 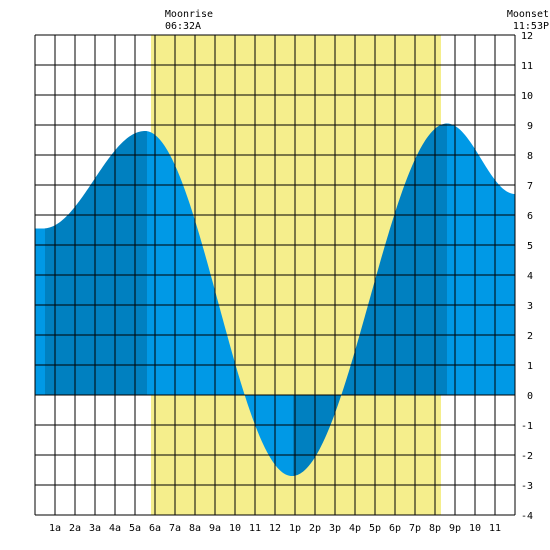 What do you see at coordinates (530, 336) in the screenshot?
I see `y-tick-label: 2` at bounding box center [530, 336].